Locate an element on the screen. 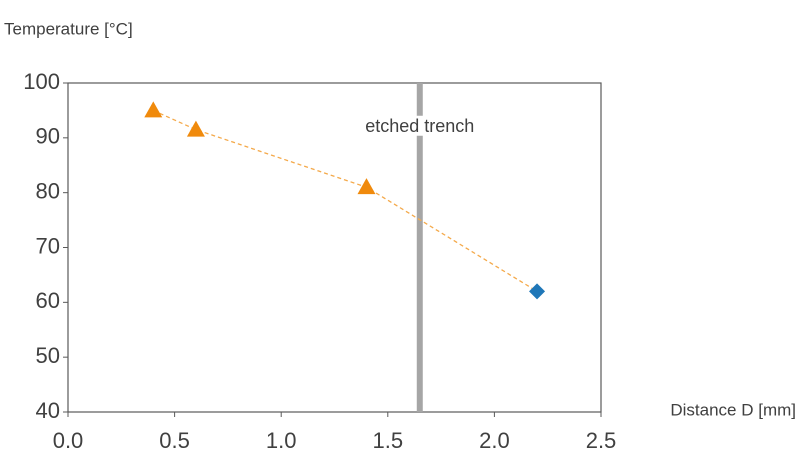  y-tick-label: 70 is located at coordinates (48, 245).